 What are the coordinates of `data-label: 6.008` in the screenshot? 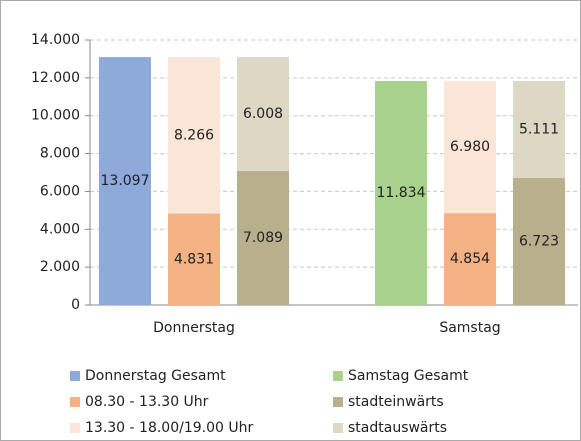 It's located at (263, 114).